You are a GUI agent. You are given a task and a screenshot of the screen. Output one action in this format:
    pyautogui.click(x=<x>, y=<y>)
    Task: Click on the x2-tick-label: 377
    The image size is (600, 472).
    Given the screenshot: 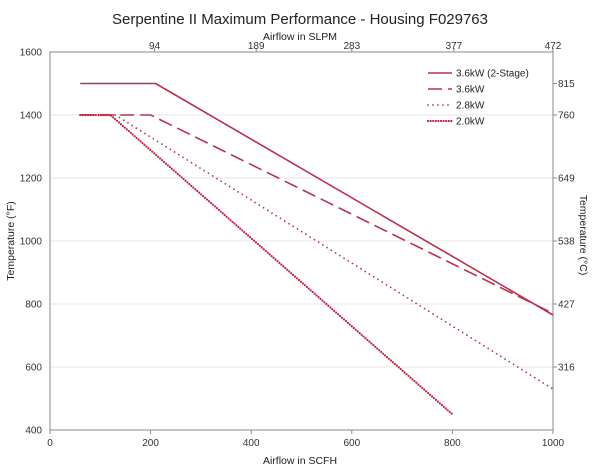 What is the action you would take?
    pyautogui.click(x=454, y=46)
    